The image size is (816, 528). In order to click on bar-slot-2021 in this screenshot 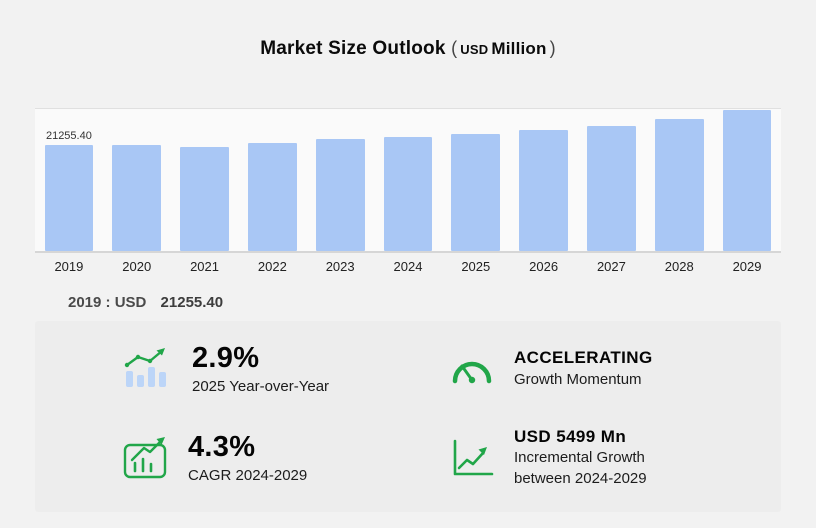, I will do `click(205, 180)`.